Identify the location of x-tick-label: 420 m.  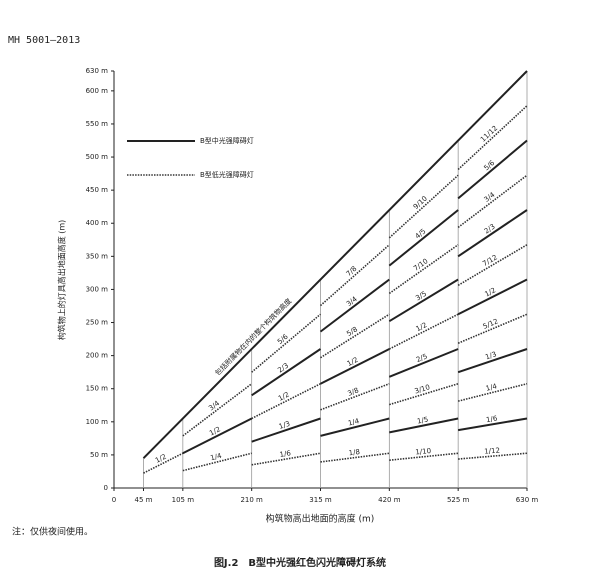
(389, 500).